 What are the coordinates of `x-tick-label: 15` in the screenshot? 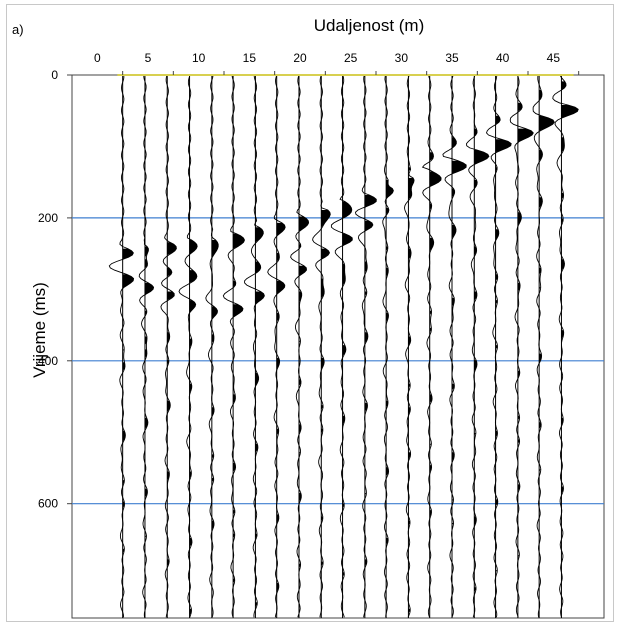 It's located at (250, 58).